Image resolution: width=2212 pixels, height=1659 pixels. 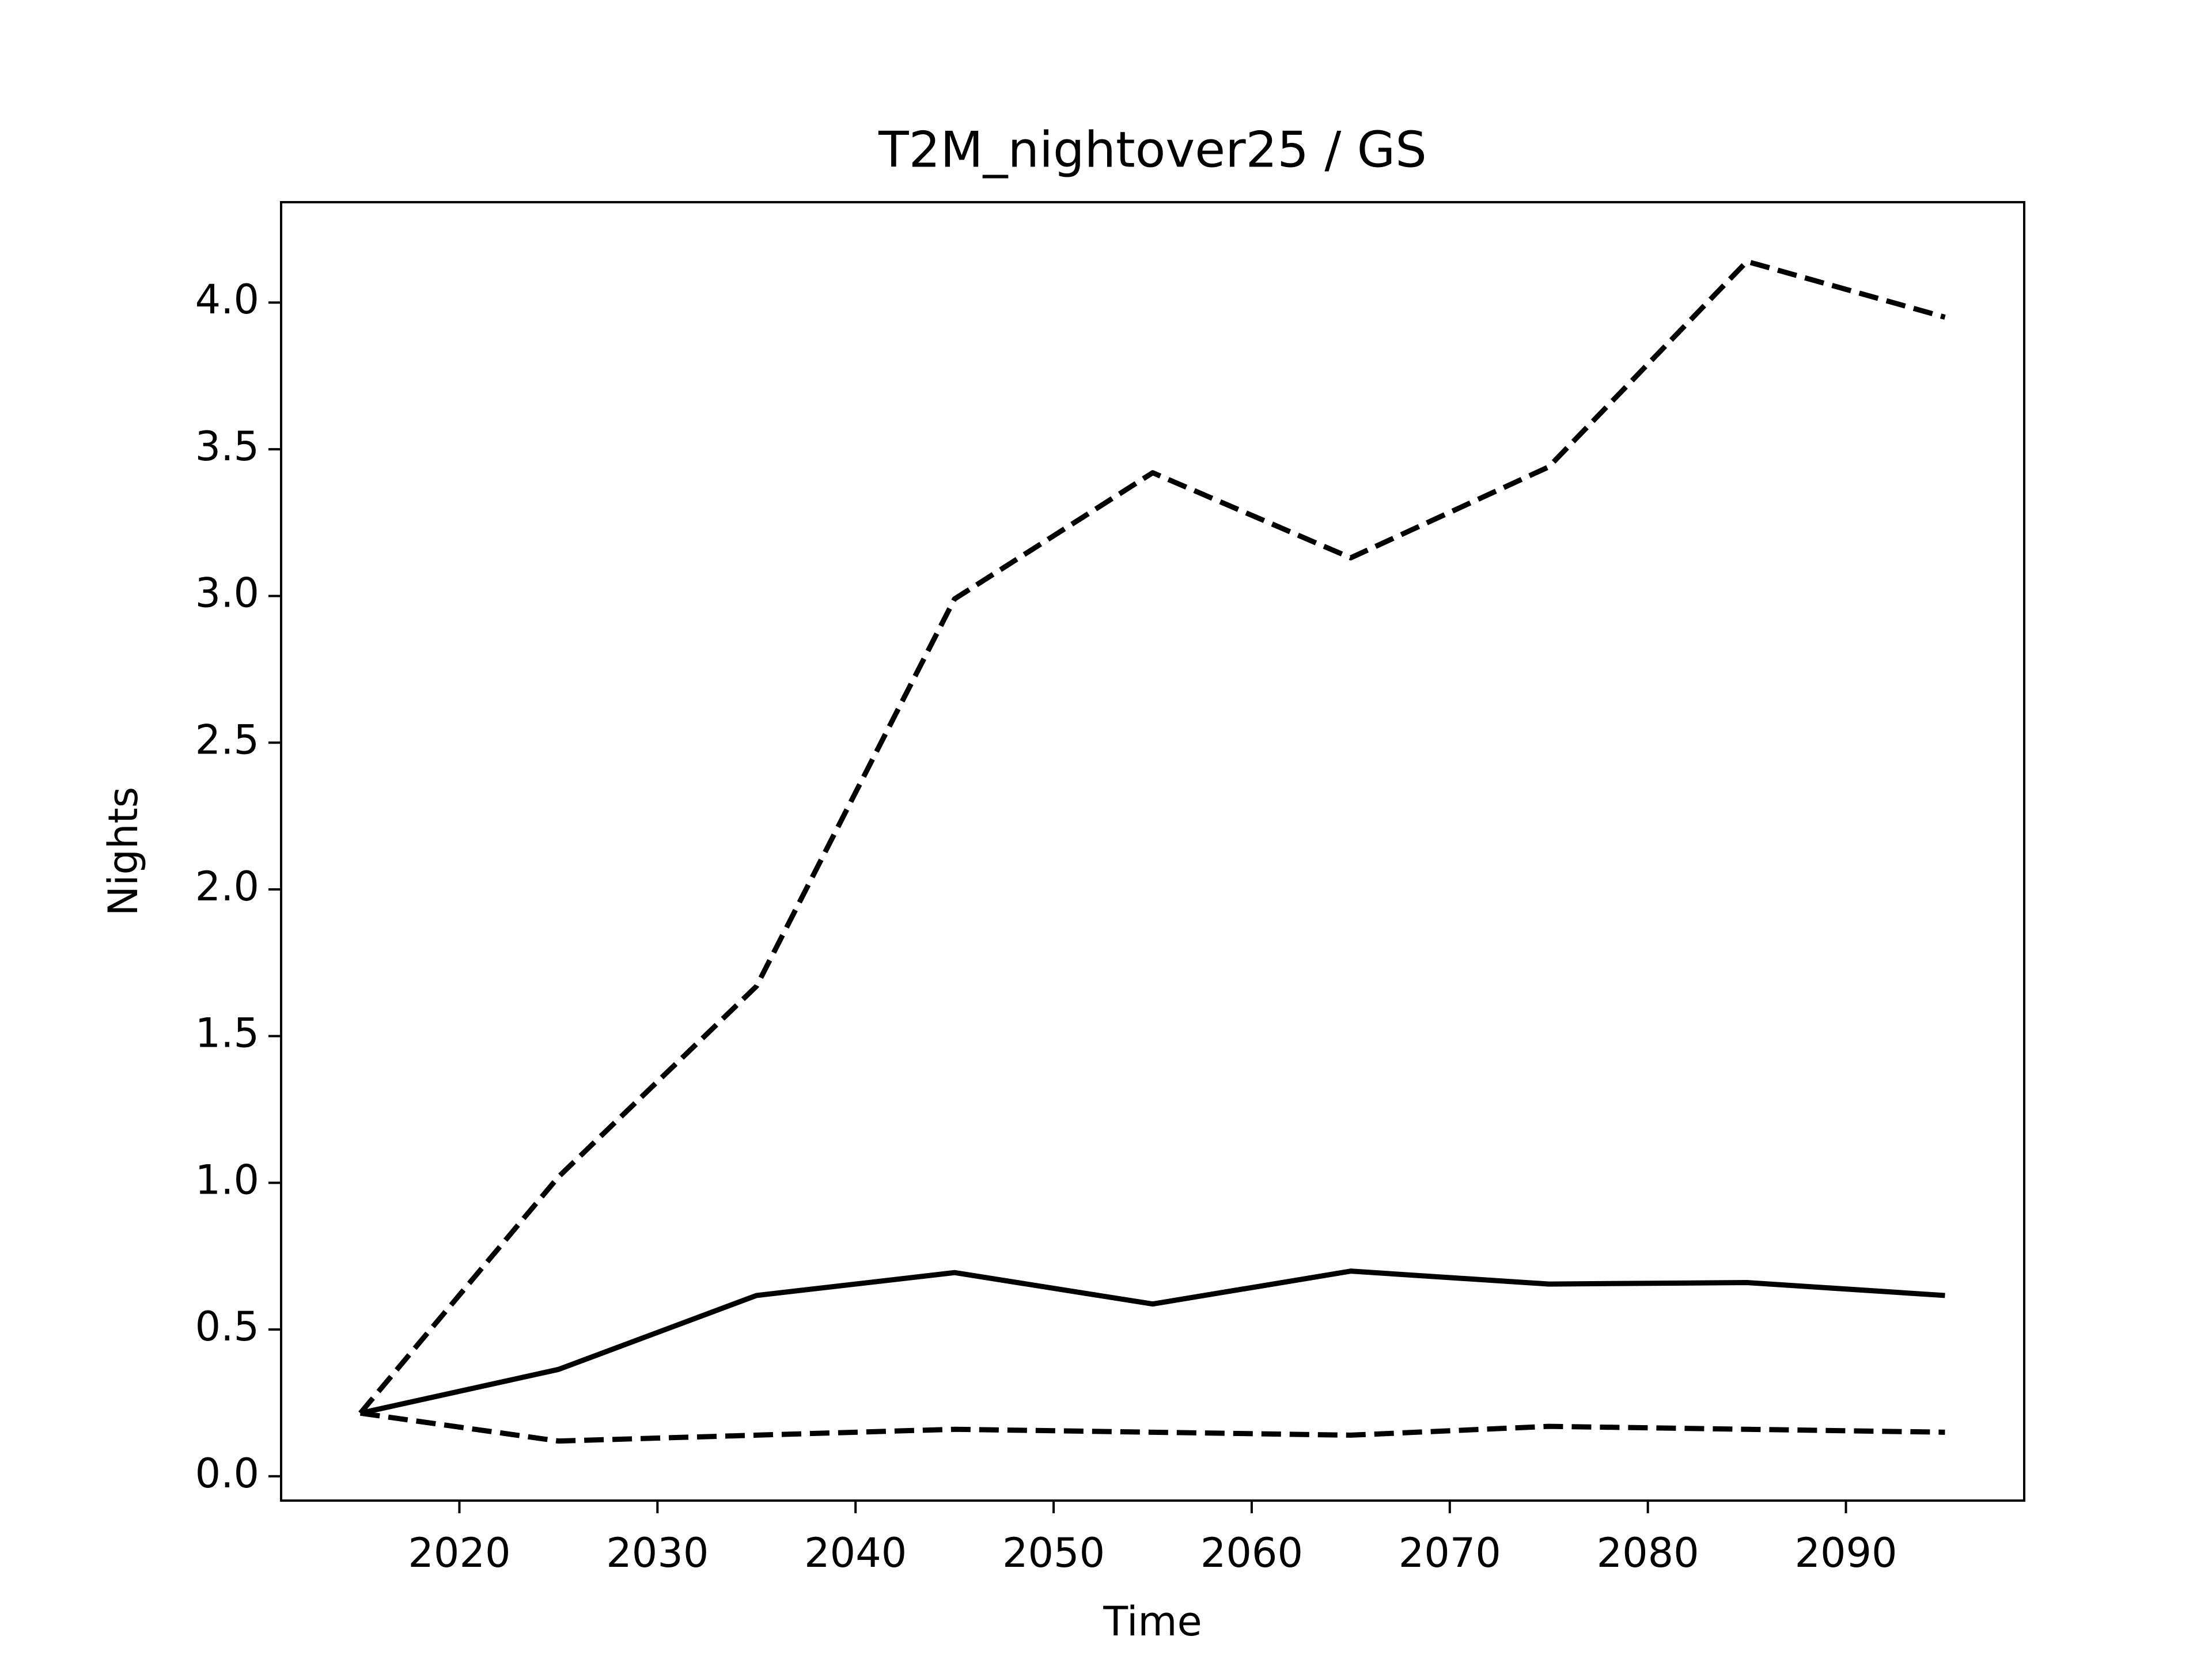 I want to click on x-tick-label: 2020, so click(x=459, y=1553).